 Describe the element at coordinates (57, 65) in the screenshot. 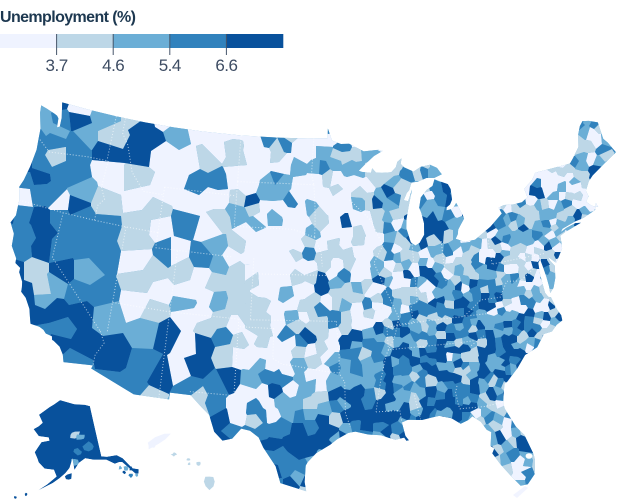

I see `svg-text: 3.7` at that location.